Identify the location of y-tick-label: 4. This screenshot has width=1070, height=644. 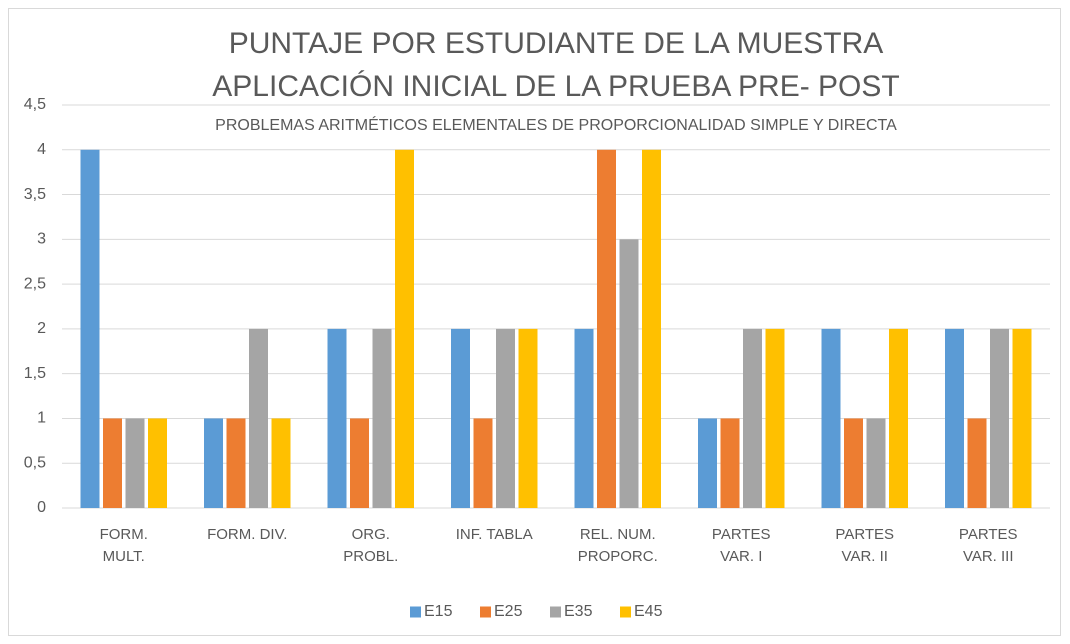
(41, 149).